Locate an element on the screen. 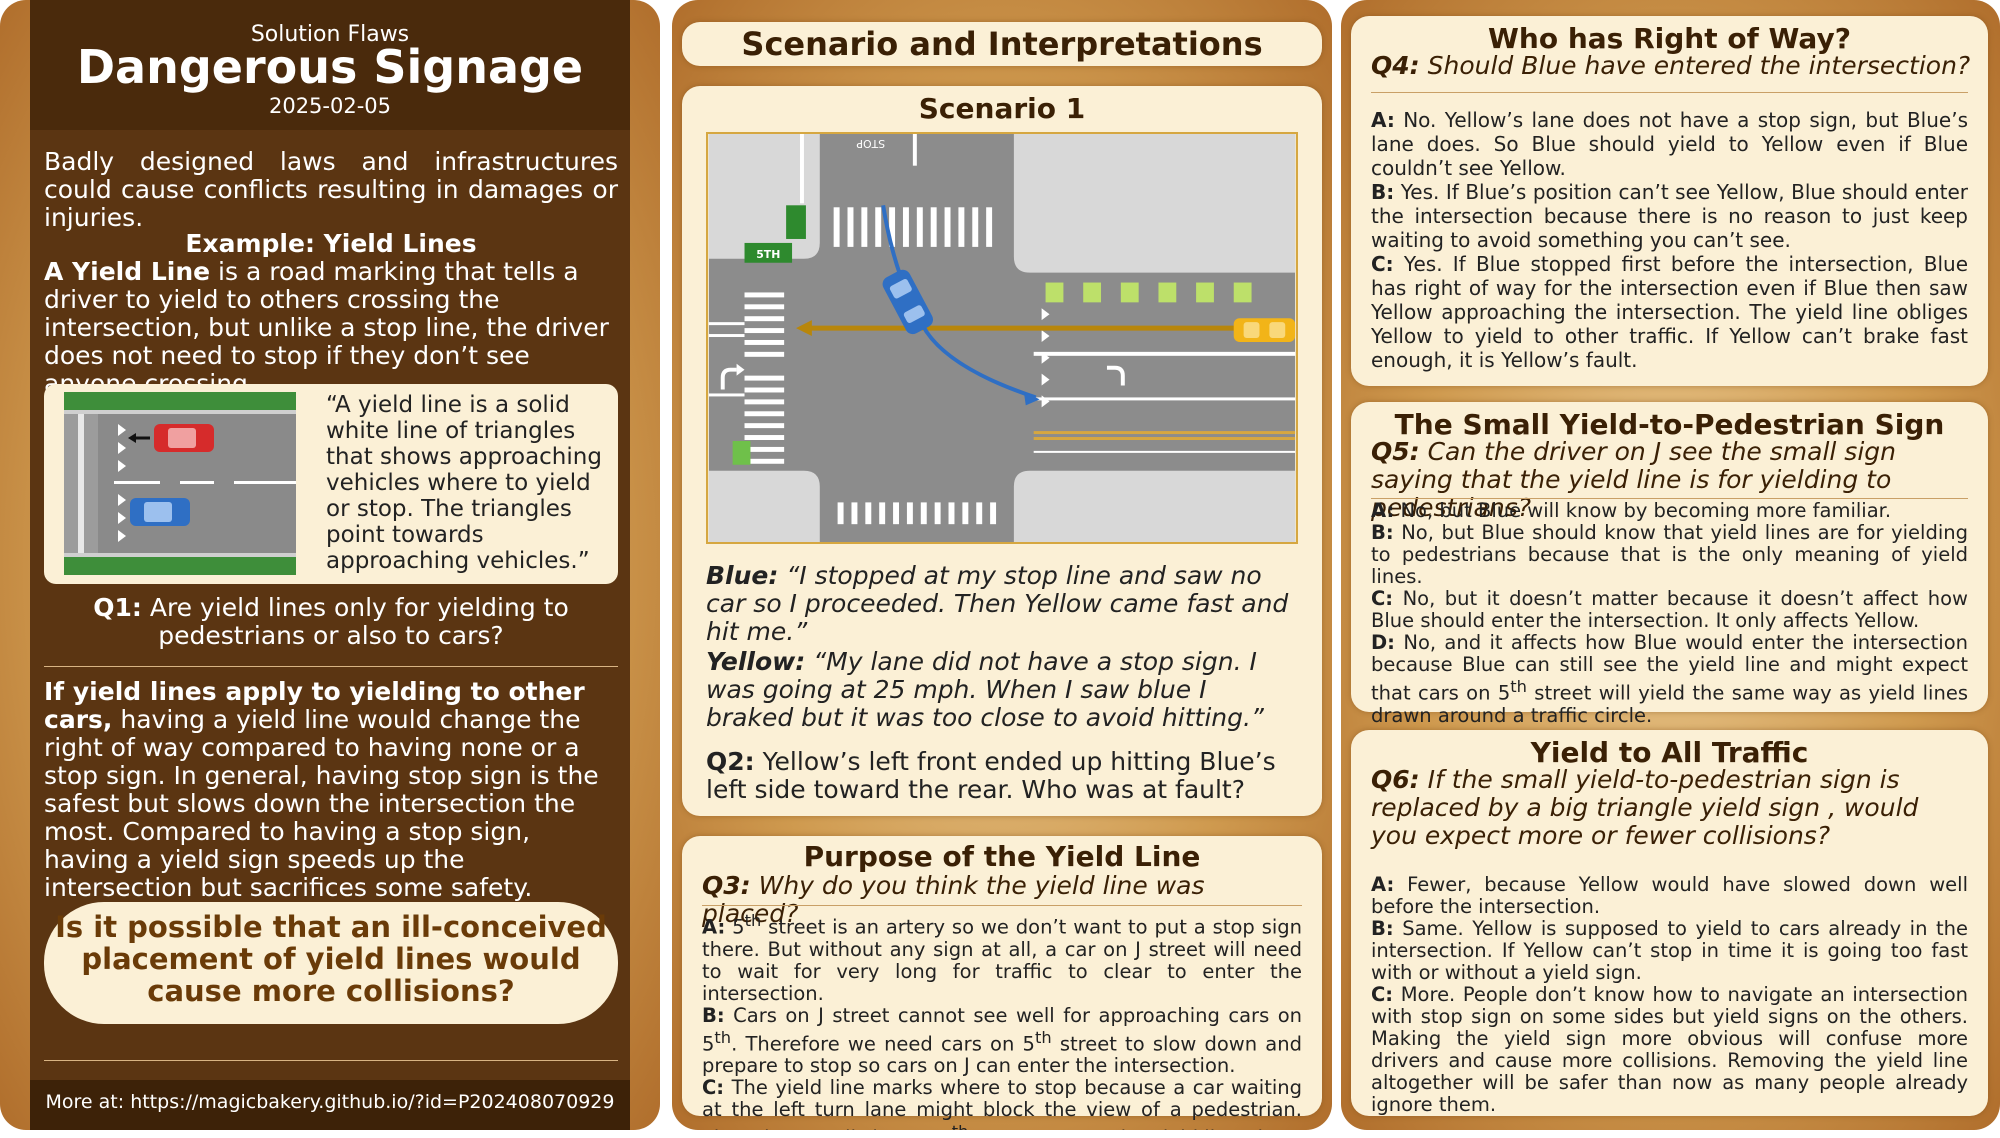 This screenshot has height=1138, width=2000. example-term: A Yield Line is located at coordinates (127, 271).